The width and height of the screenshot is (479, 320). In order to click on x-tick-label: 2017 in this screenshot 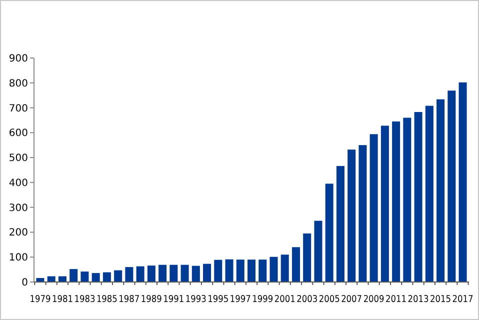, I will do `click(464, 299)`.